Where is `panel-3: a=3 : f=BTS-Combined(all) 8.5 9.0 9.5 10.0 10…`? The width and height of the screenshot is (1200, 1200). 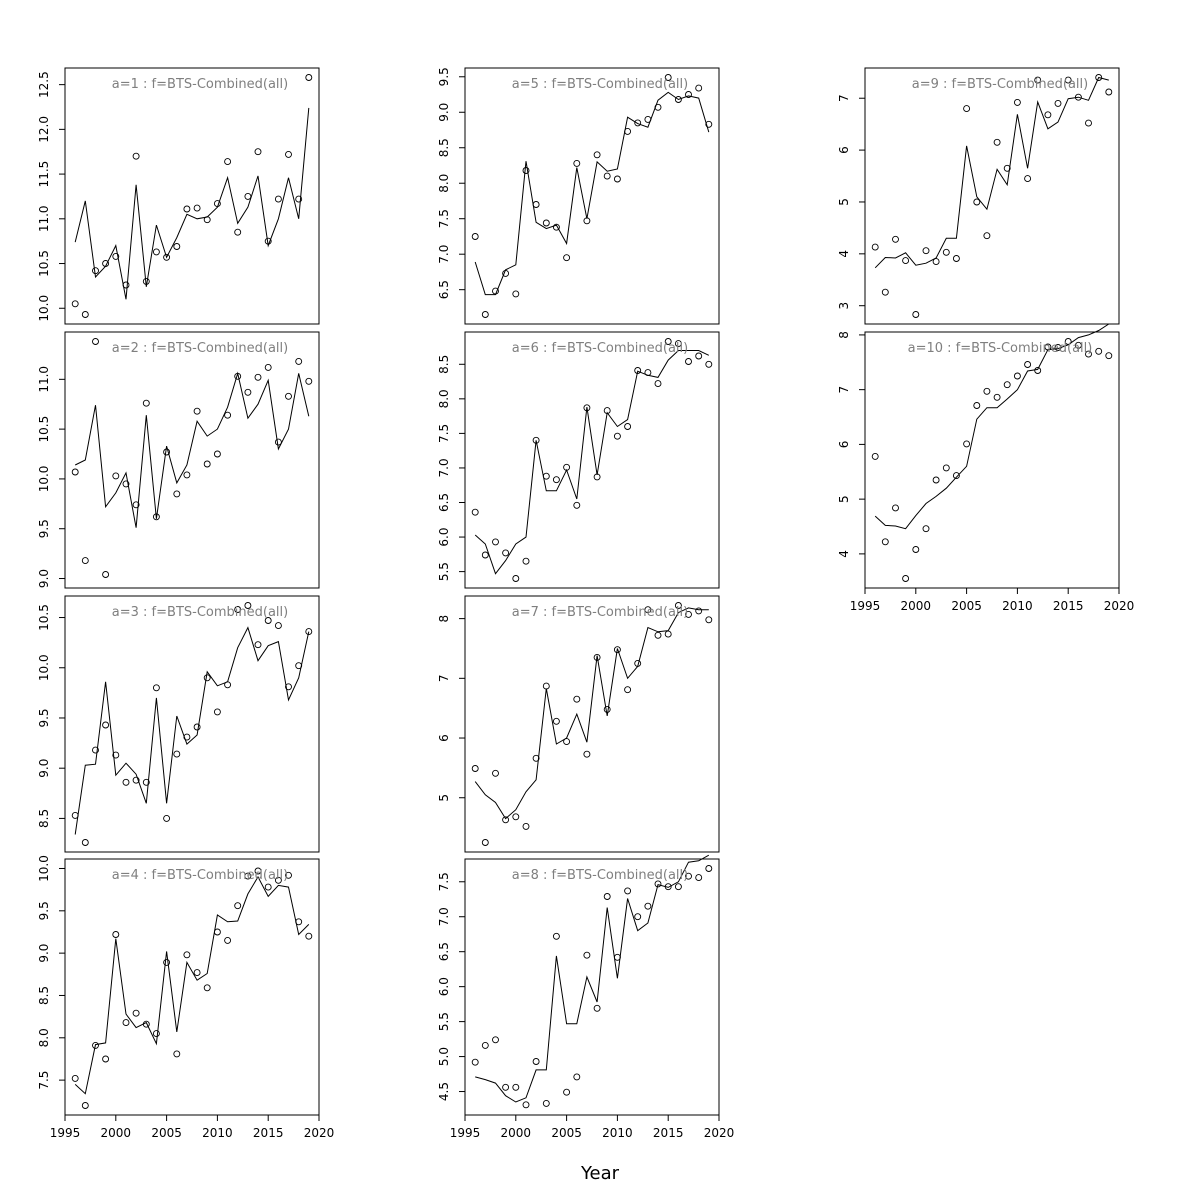 panel-3: a=3 : f=BTS-Combined(all) 8.5 9.0 9.5 10.0 10… is located at coordinates (178, 724).